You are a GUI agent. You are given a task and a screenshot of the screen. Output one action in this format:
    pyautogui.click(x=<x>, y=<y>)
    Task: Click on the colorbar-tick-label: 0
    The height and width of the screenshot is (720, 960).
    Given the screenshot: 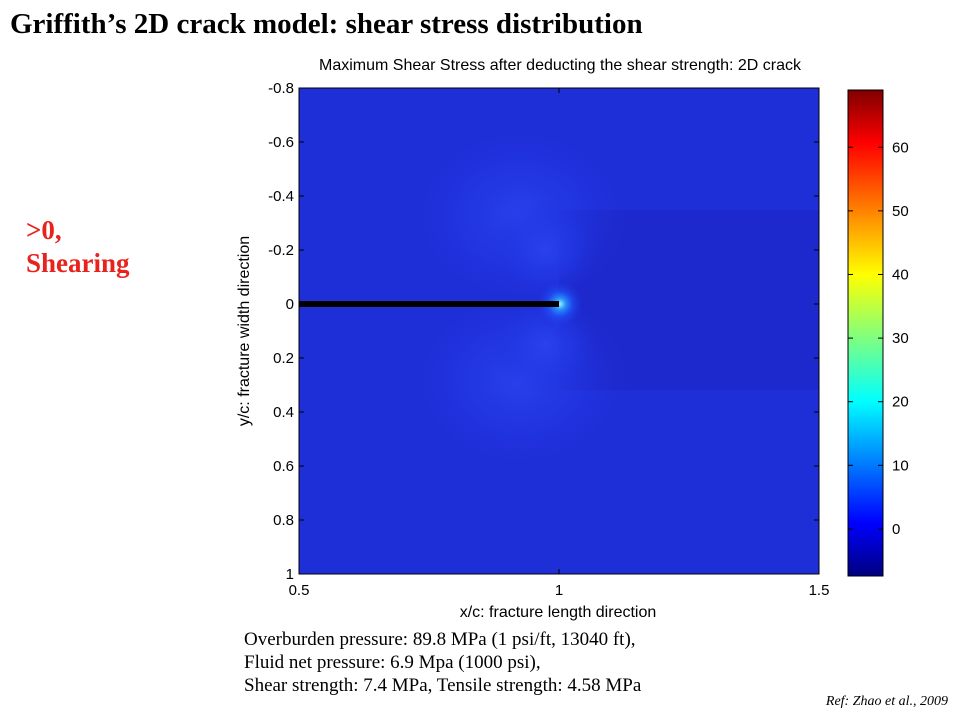 What is the action you would take?
    pyautogui.click(x=896, y=529)
    